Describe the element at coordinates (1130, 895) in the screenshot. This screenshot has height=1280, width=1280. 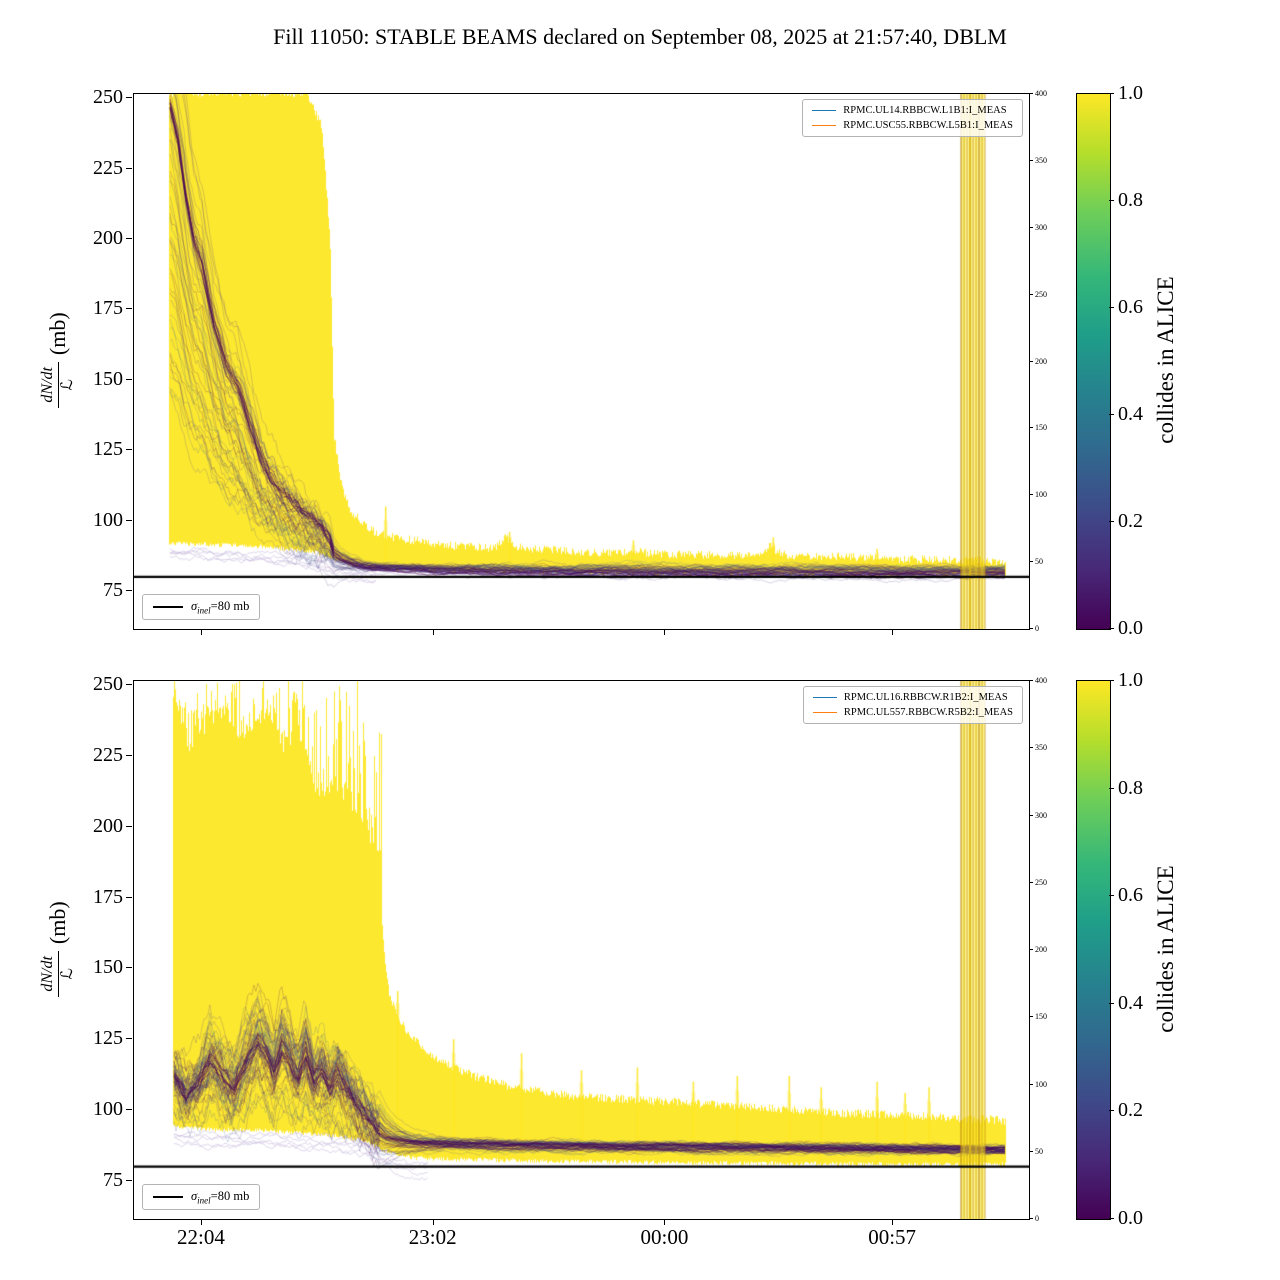
I see `colorbar-tick-label: 0.6` at that location.